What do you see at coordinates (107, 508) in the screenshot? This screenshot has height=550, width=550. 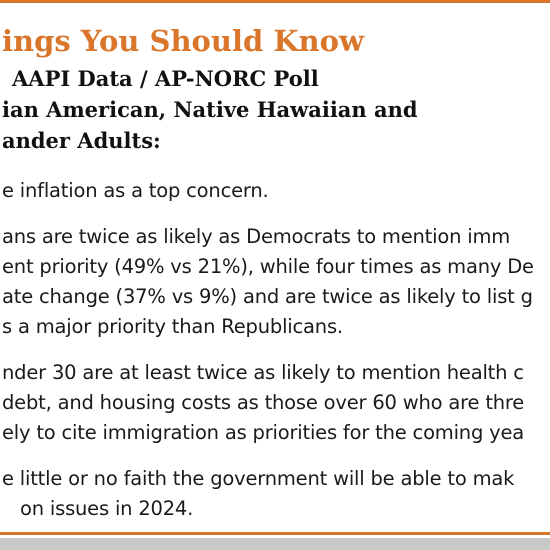 I see `paragraph-line: on issues in 2024.` at bounding box center [107, 508].